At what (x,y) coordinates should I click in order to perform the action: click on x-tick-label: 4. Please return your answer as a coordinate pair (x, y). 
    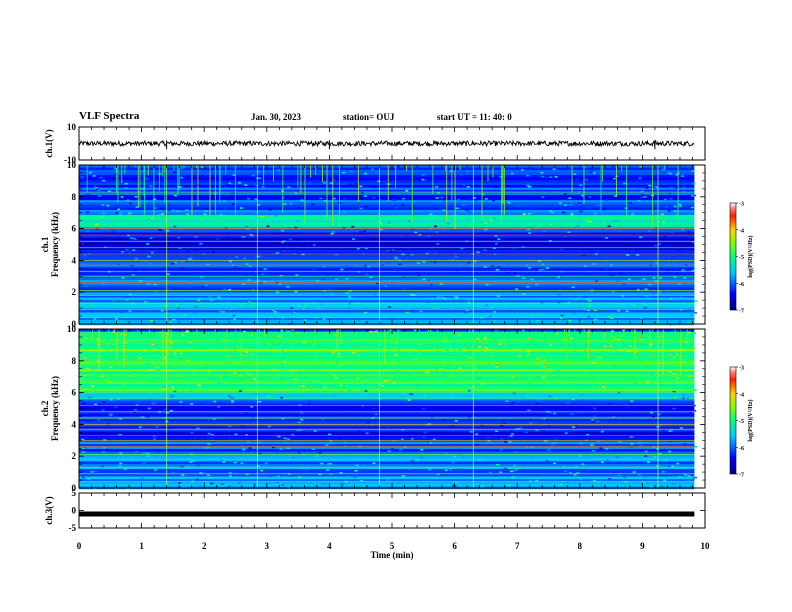
    Looking at the image, I should click on (329, 546).